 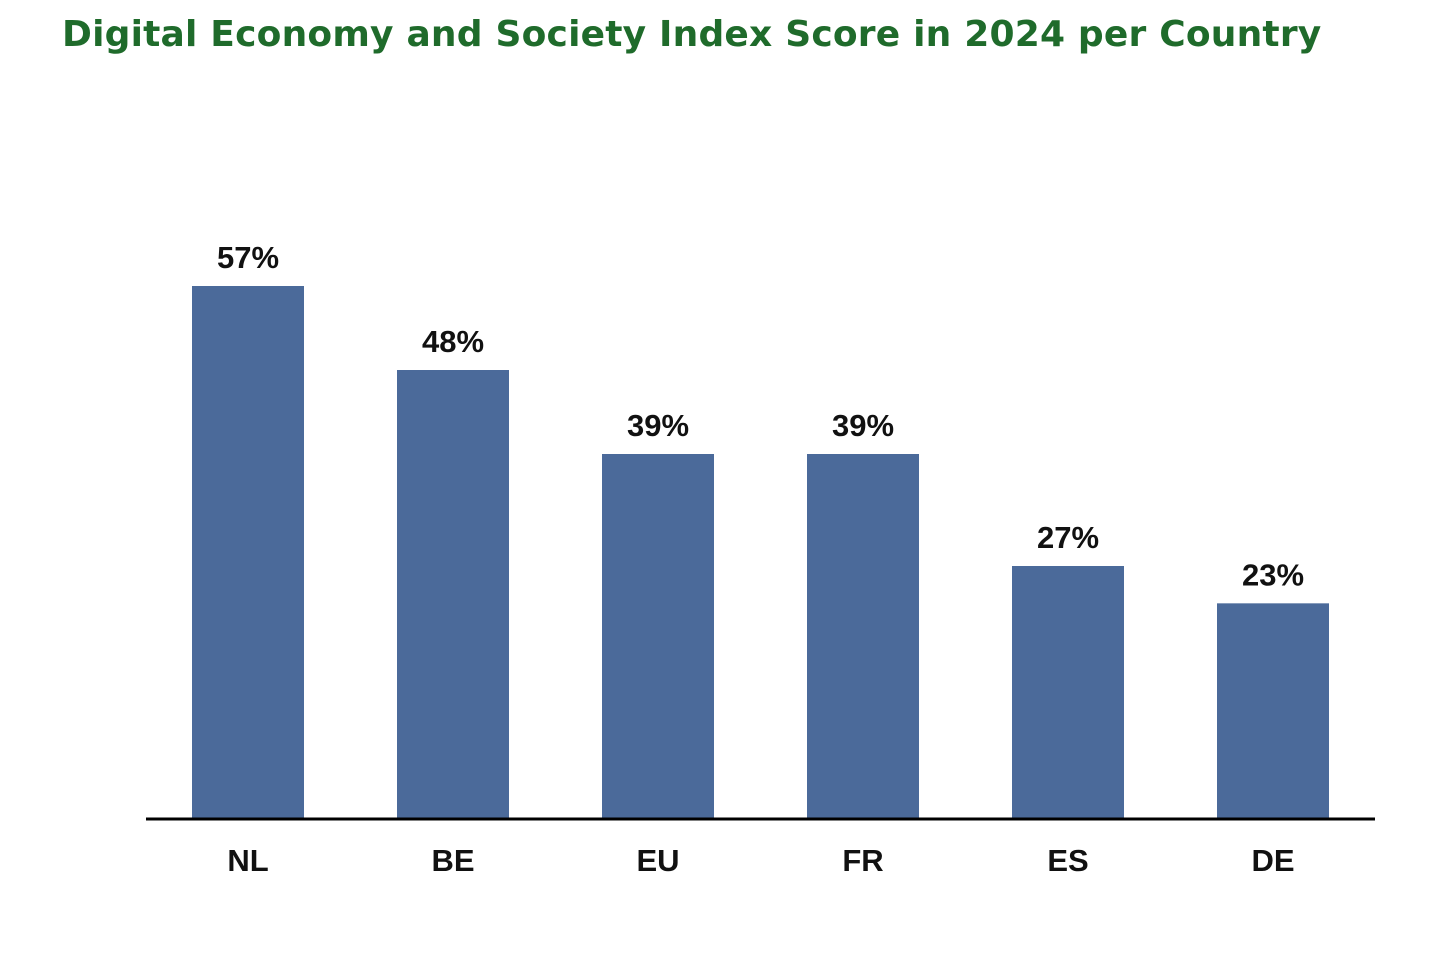 I want to click on category-label-de: DE, so click(x=1272, y=860).